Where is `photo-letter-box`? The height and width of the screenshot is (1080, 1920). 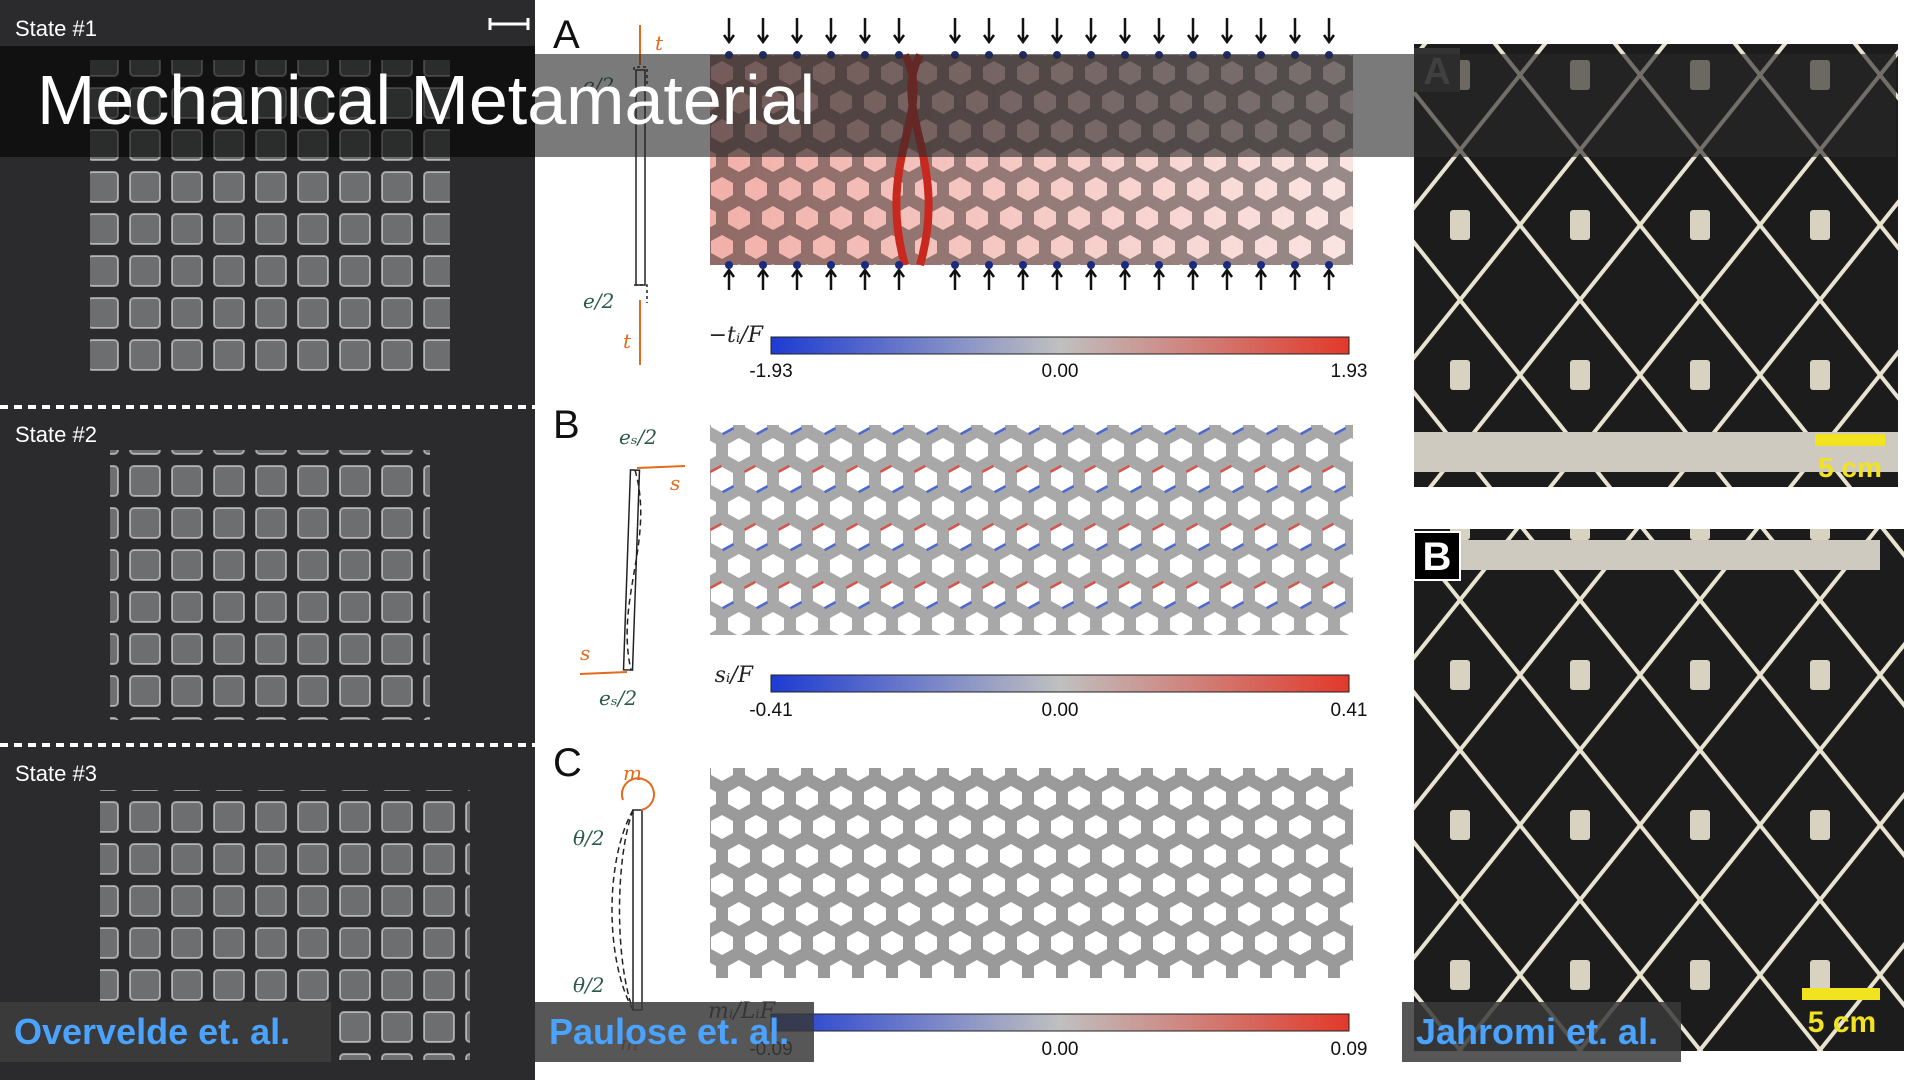
photo-letter-box is located at coordinates (1437, 556).